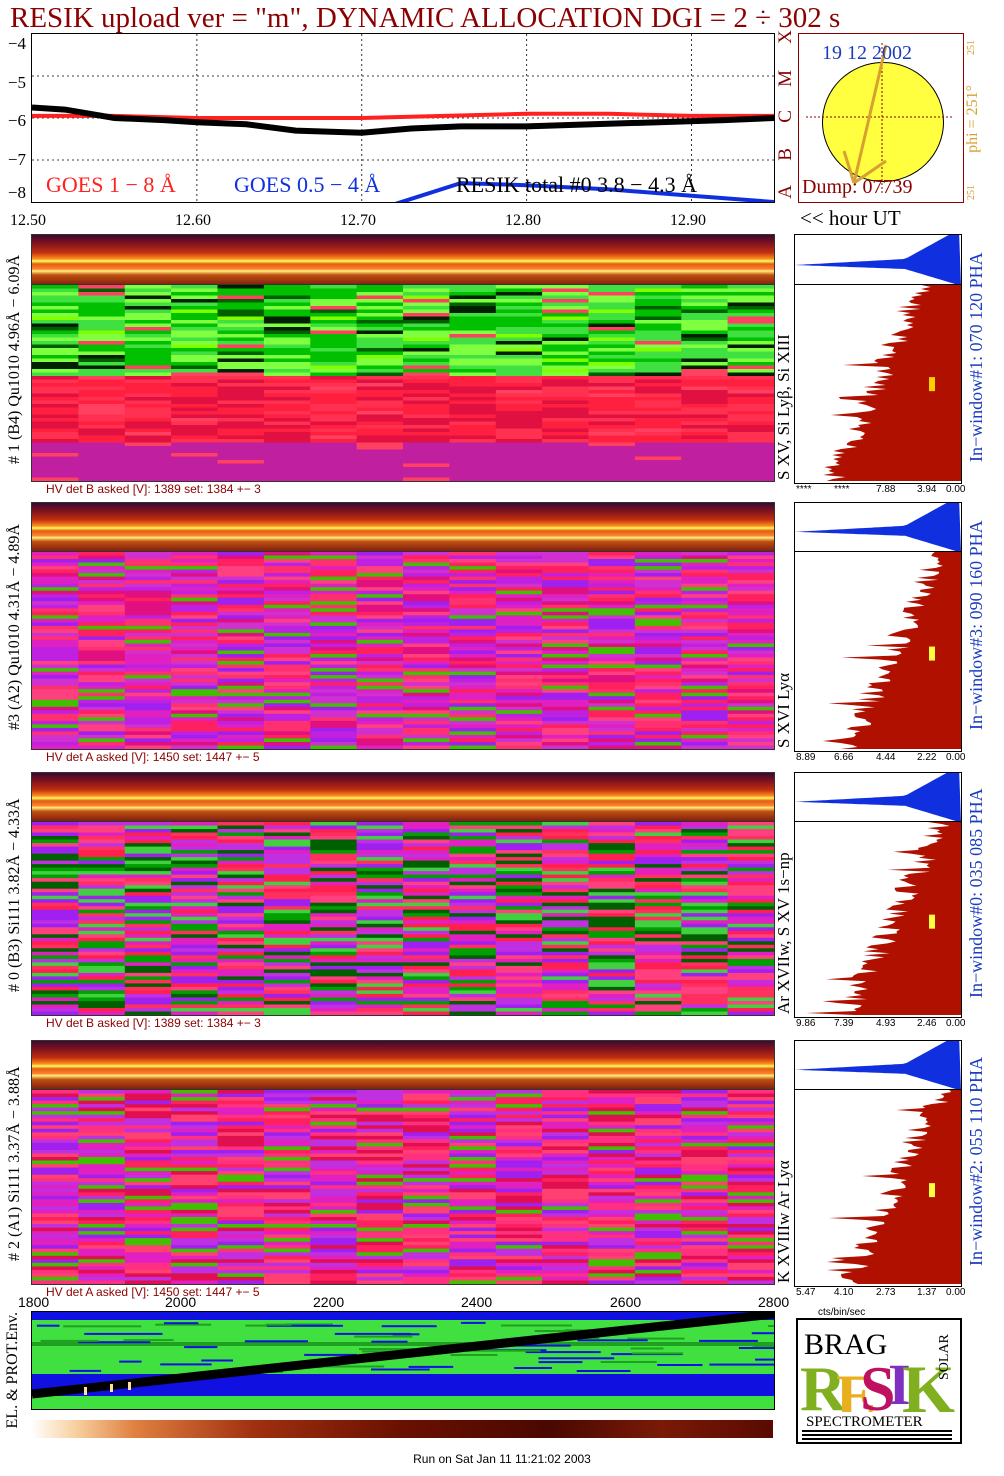  I want to click on goes-xtick: 12.60, so click(193, 220).